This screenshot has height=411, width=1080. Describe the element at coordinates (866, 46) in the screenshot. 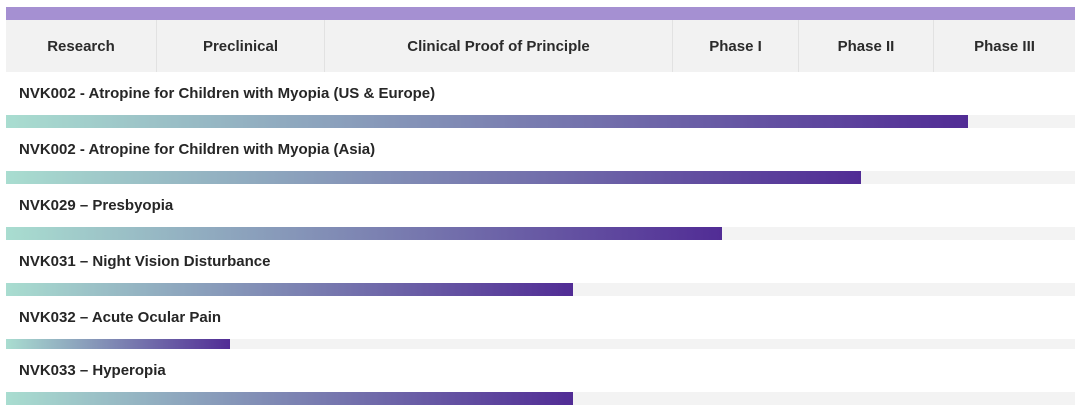

I see `stage-phase-2: Phase II` at that location.